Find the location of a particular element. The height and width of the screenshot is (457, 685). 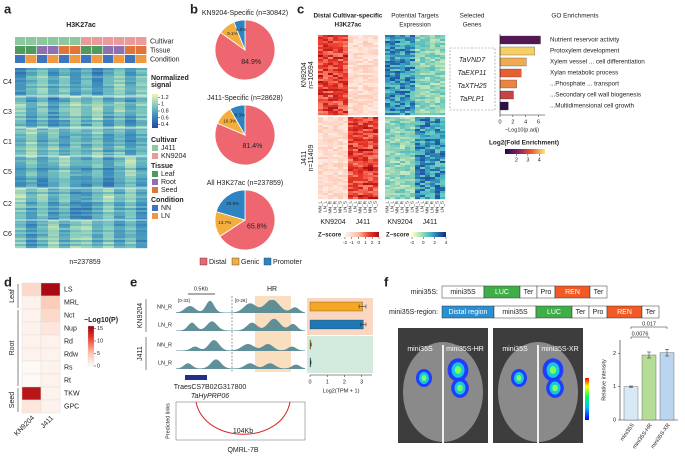

cluster-label: C6 is located at coordinates (7, 234).